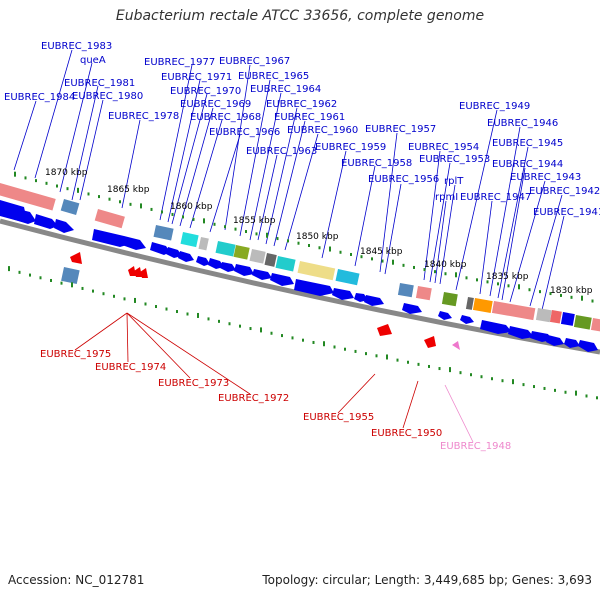  What do you see at coordinates (522, 123) in the screenshot?
I see `gene-label: EUBREC_1946` at bounding box center [522, 123].